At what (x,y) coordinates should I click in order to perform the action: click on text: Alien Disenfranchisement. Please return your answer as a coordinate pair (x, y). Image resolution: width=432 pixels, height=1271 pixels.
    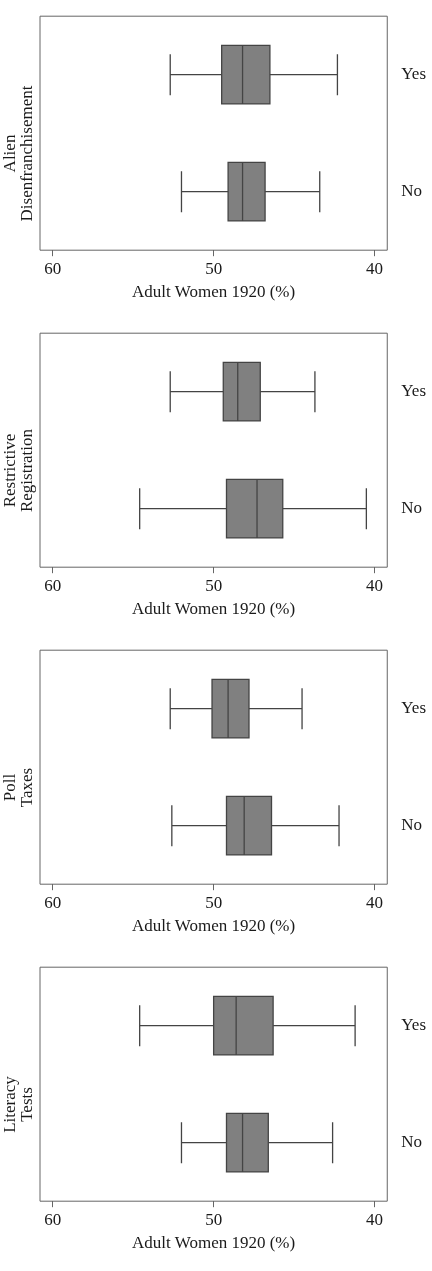
    Looking at the image, I should click on (18, 153).